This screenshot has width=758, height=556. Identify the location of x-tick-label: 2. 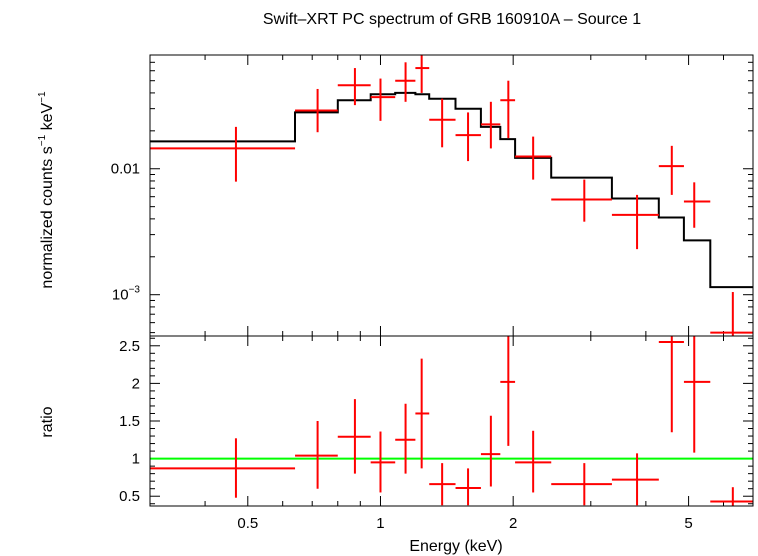
(513, 523).